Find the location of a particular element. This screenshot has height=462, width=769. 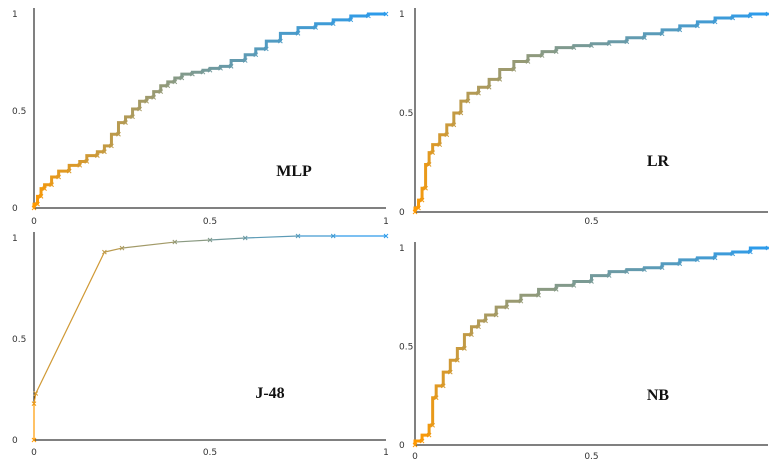

x-tick-label: 1 is located at coordinates (386, 453).